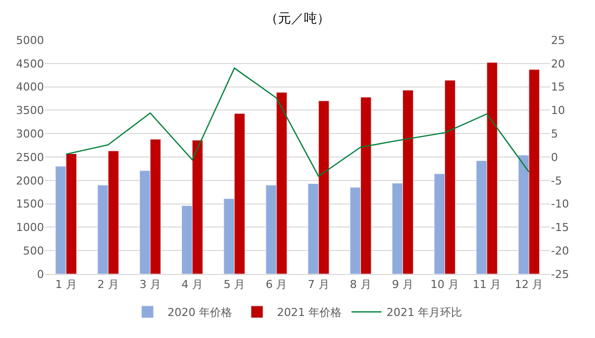 This screenshot has width=595, height=338. Describe the element at coordinates (445, 285) in the screenshot. I see `x-tick-label: 10 月` at that location.